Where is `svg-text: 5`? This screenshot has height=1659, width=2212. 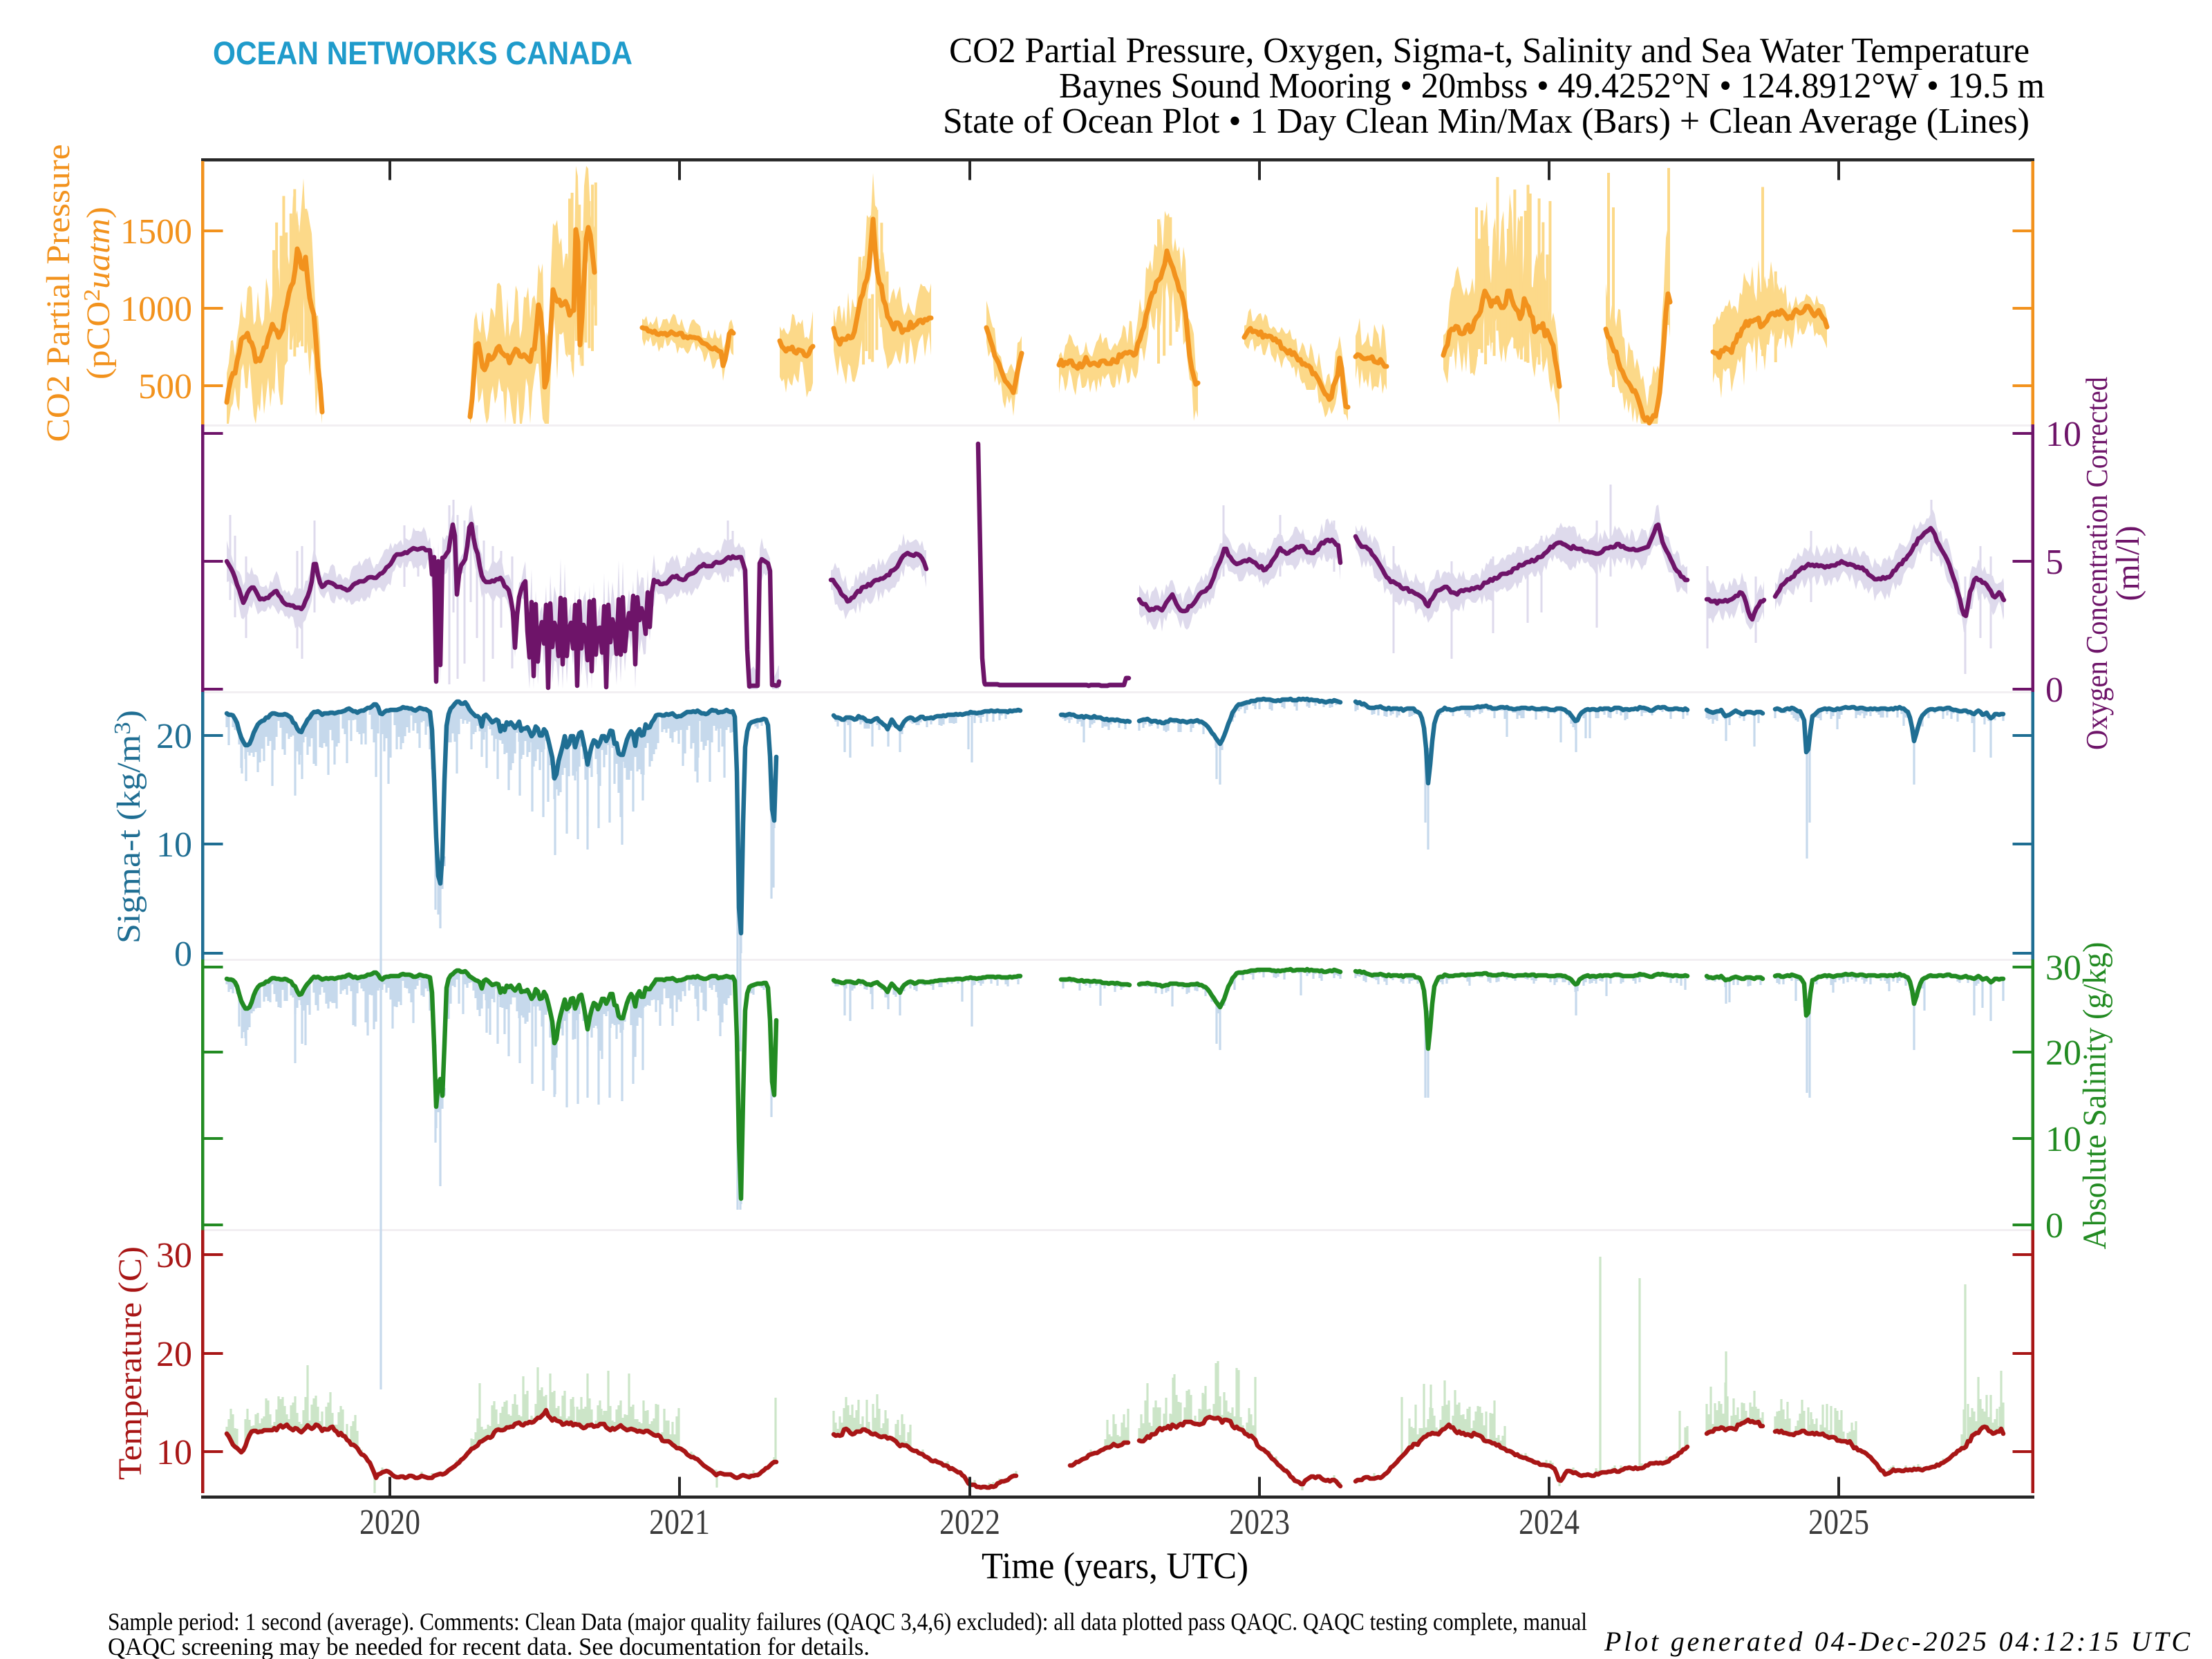
svg-text: 5 is located at coordinates (2054, 562).